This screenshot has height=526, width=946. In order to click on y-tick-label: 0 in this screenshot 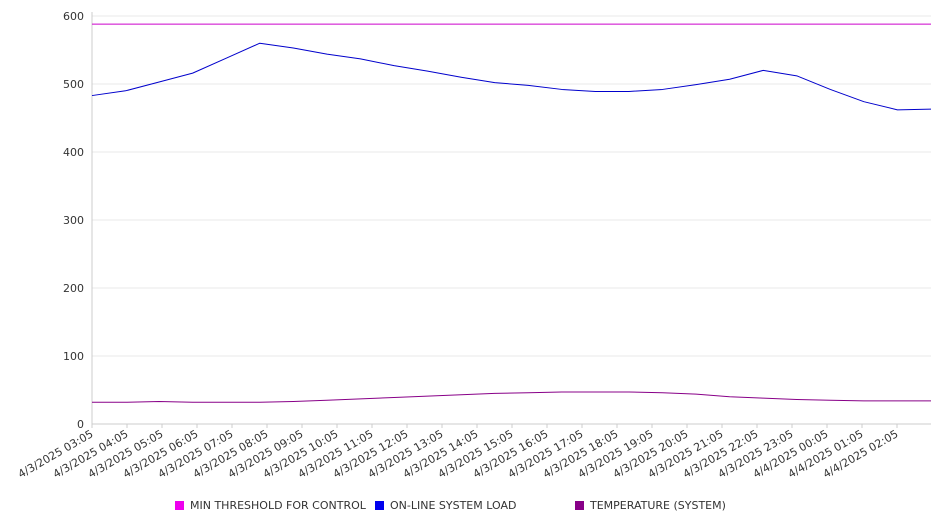, I will do `click(80, 424)`.